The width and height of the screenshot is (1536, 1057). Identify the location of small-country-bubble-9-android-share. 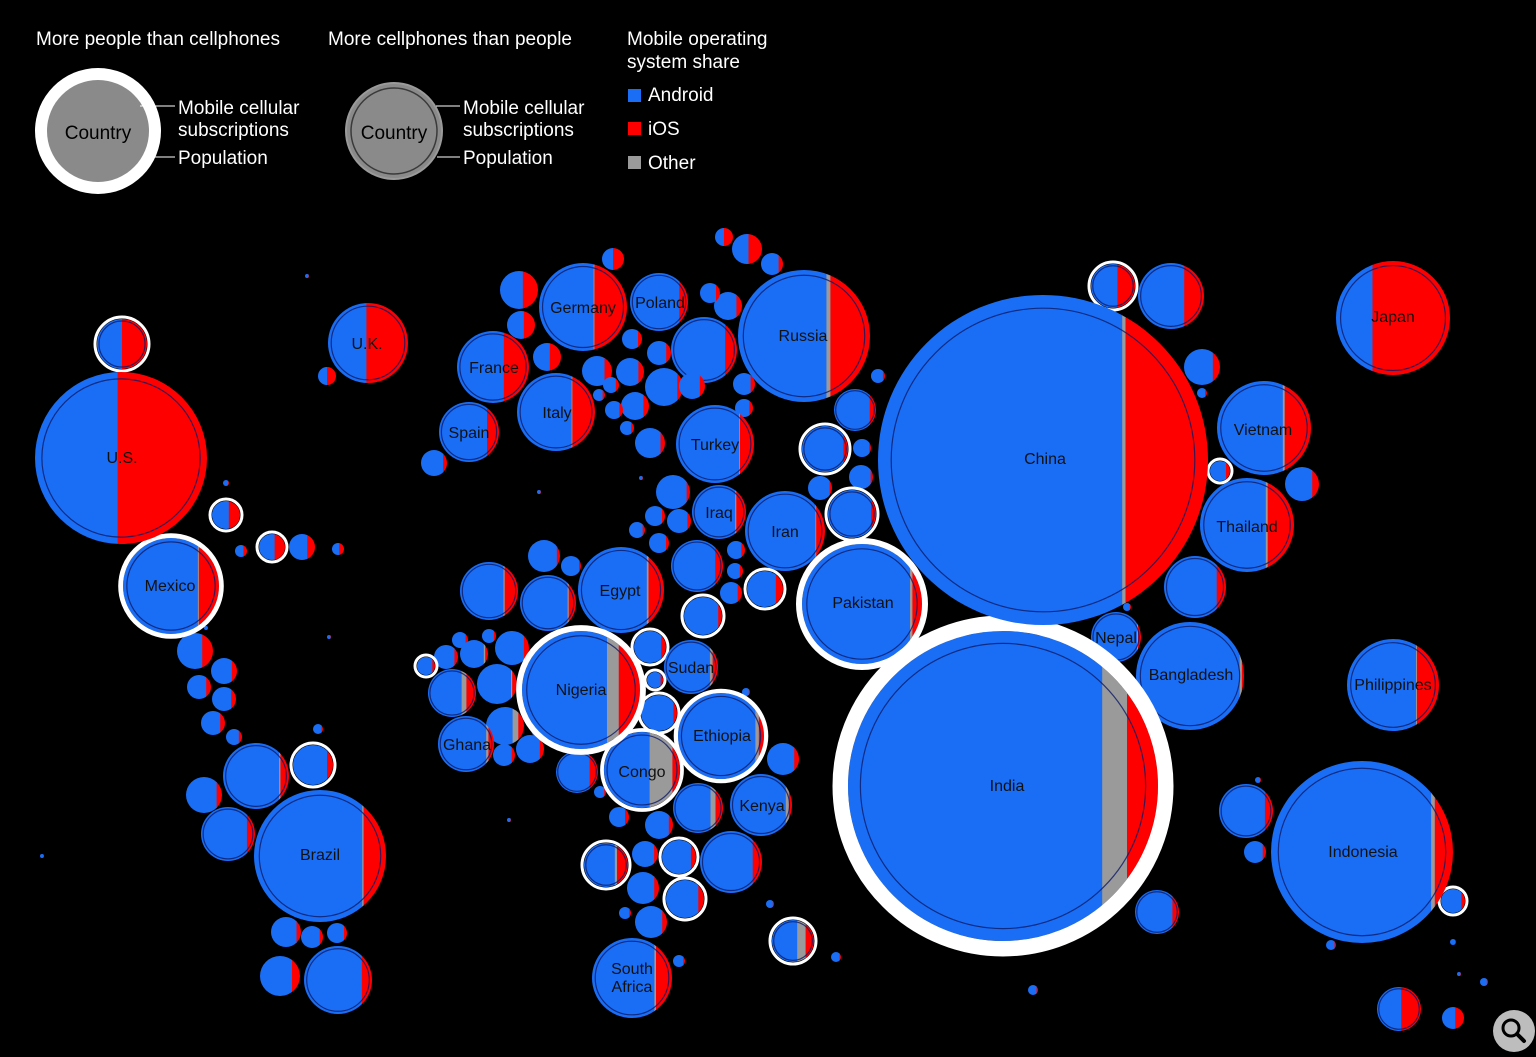
(197, 687).